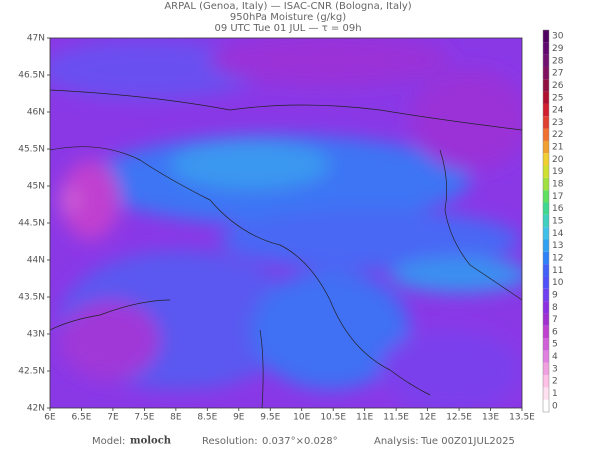 This screenshot has height=450, width=600. Describe the element at coordinates (301, 418) in the screenshot. I see `lon-label: 10E` at that location.